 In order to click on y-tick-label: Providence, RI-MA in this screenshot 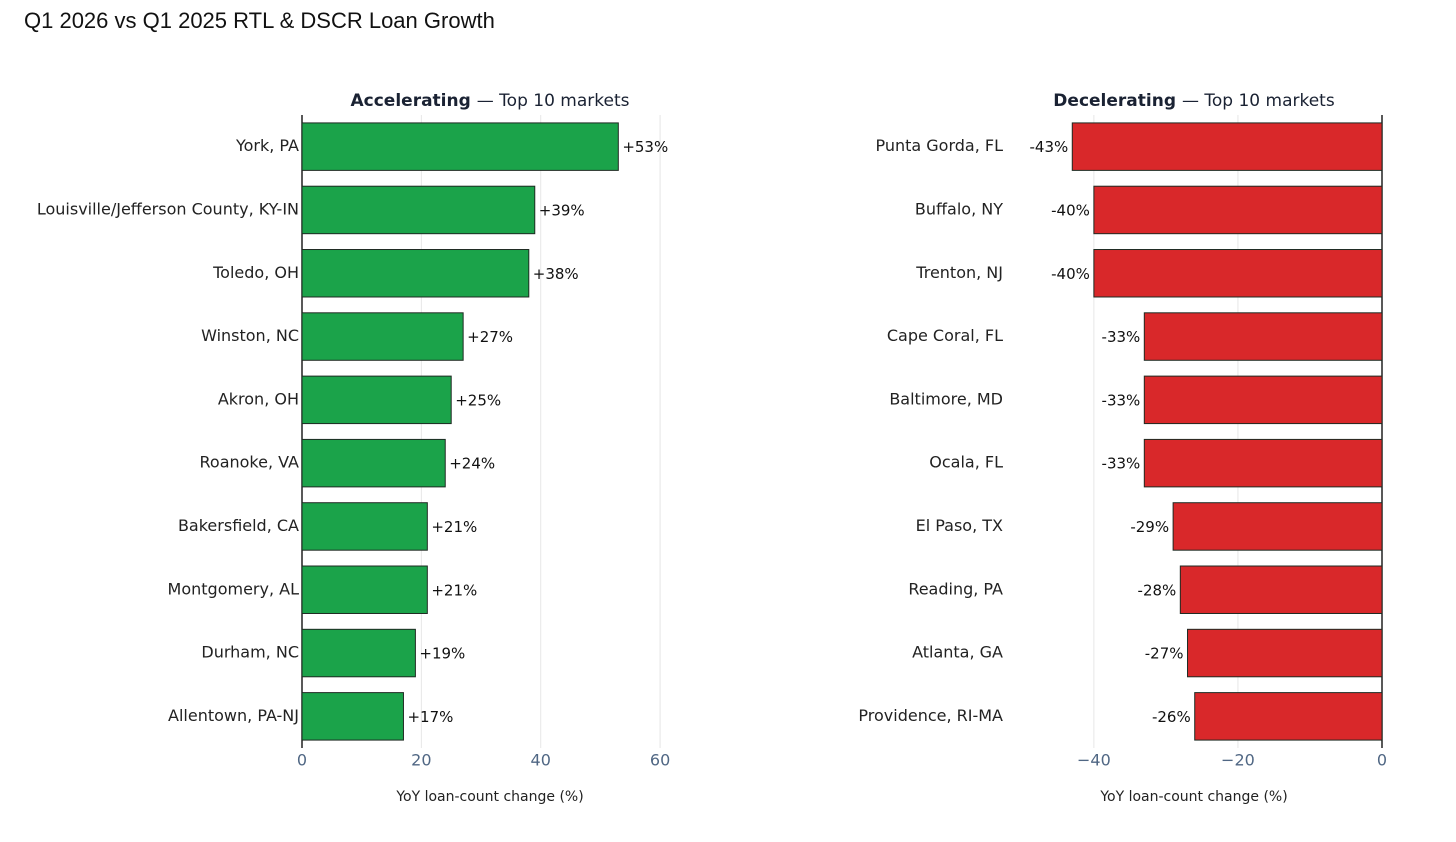, I will do `click(930, 715)`.